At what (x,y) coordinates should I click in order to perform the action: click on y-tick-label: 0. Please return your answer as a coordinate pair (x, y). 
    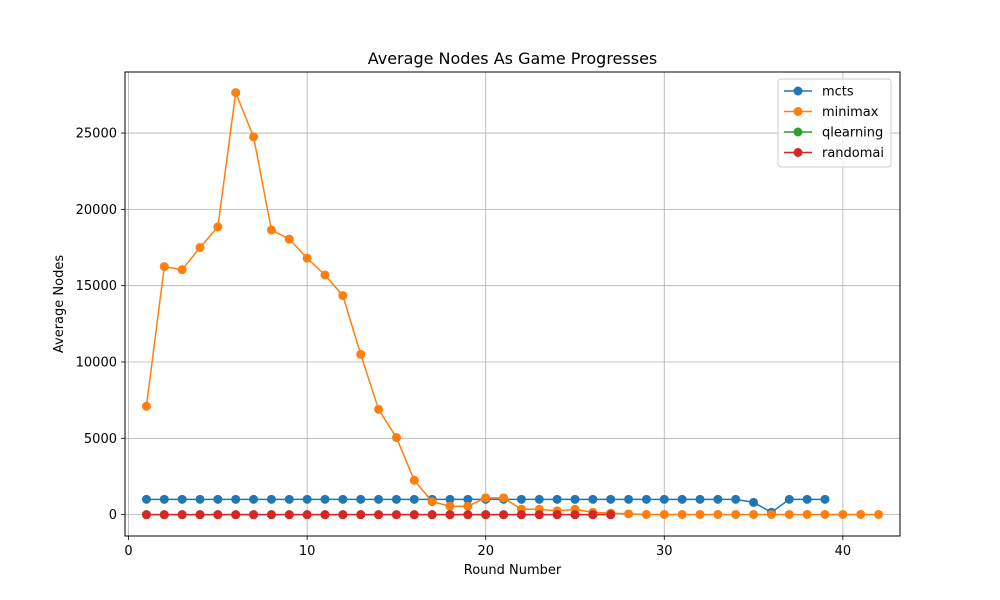
    Looking at the image, I should click on (113, 515).